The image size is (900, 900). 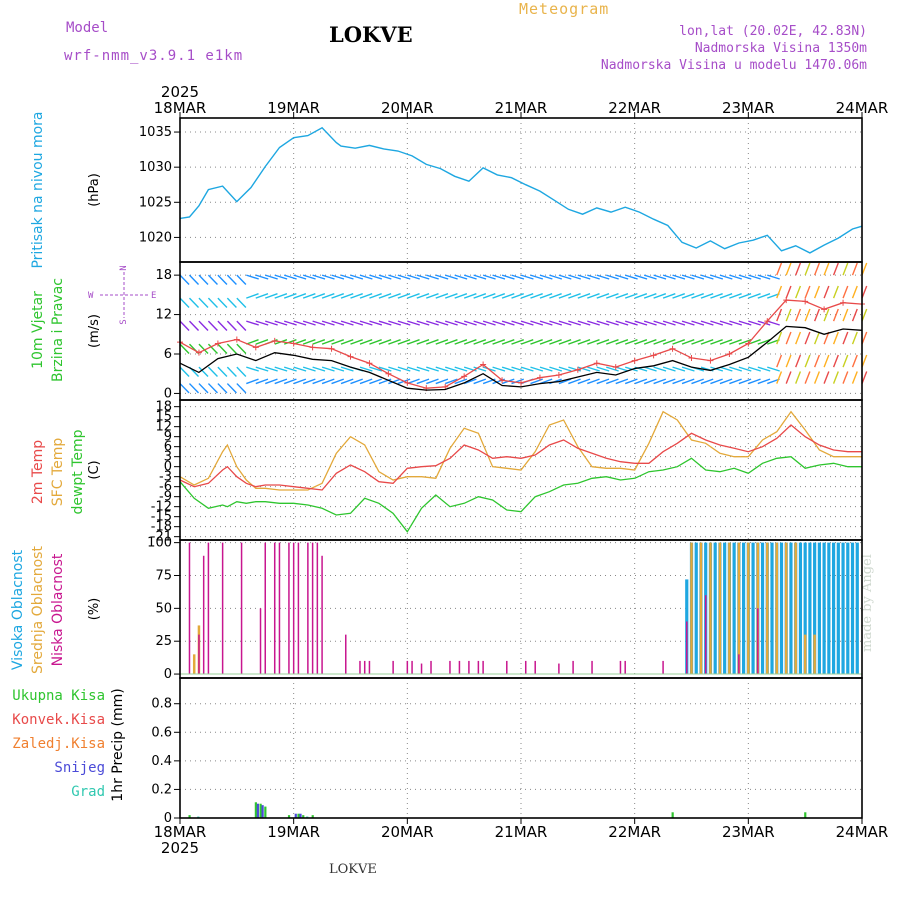 What do you see at coordinates (124, 321) in the screenshot?
I see `compass-south: S` at bounding box center [124, 321].